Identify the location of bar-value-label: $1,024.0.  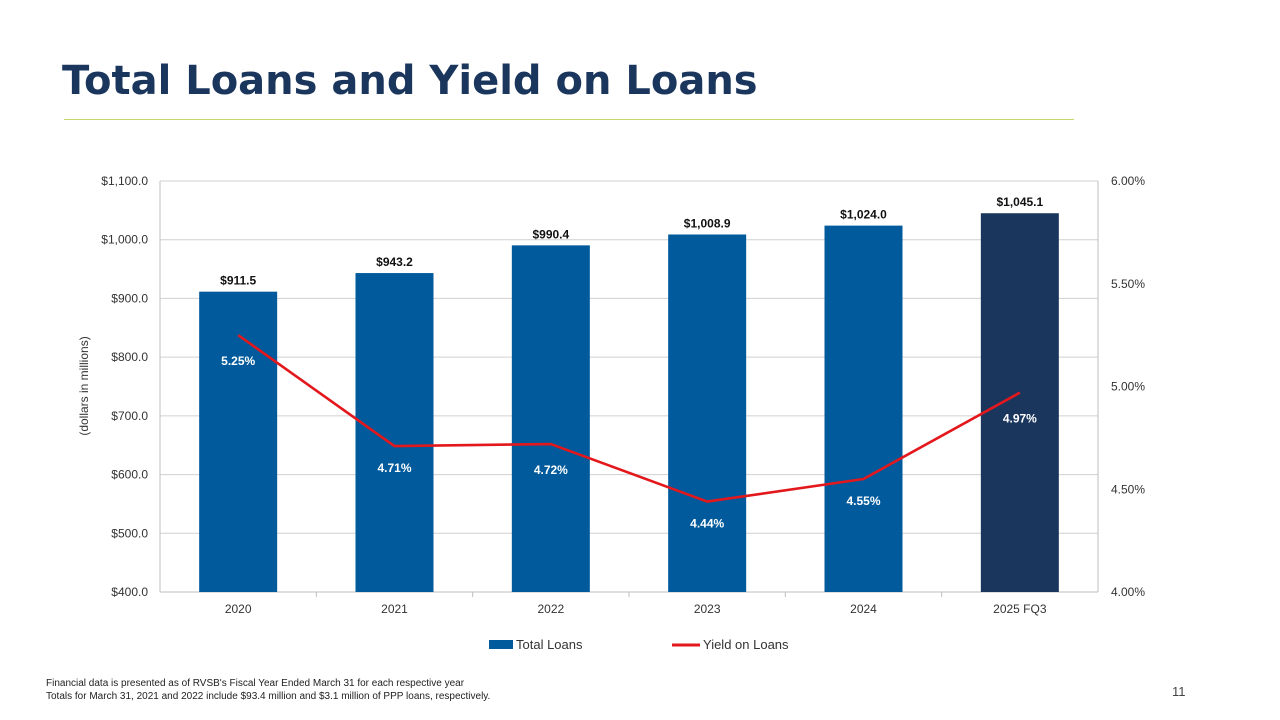
(863, 215).